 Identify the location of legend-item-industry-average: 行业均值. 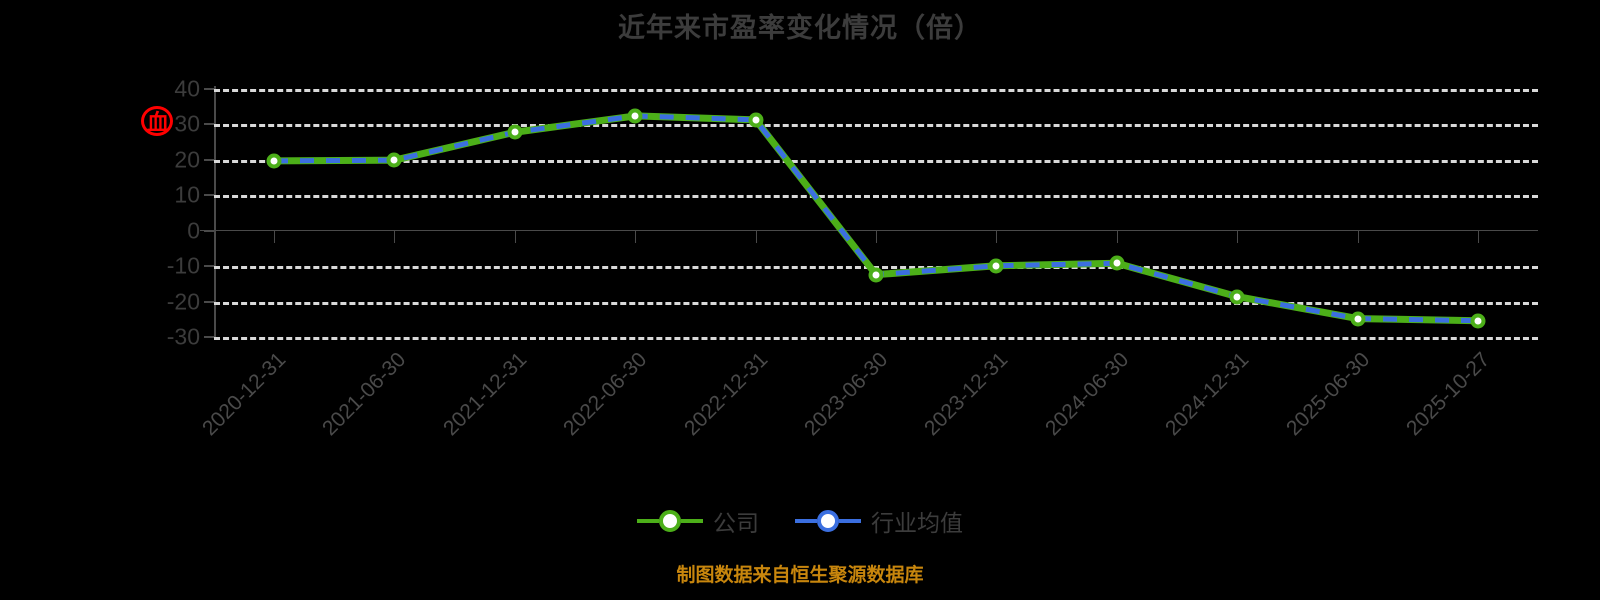
(879, 521).